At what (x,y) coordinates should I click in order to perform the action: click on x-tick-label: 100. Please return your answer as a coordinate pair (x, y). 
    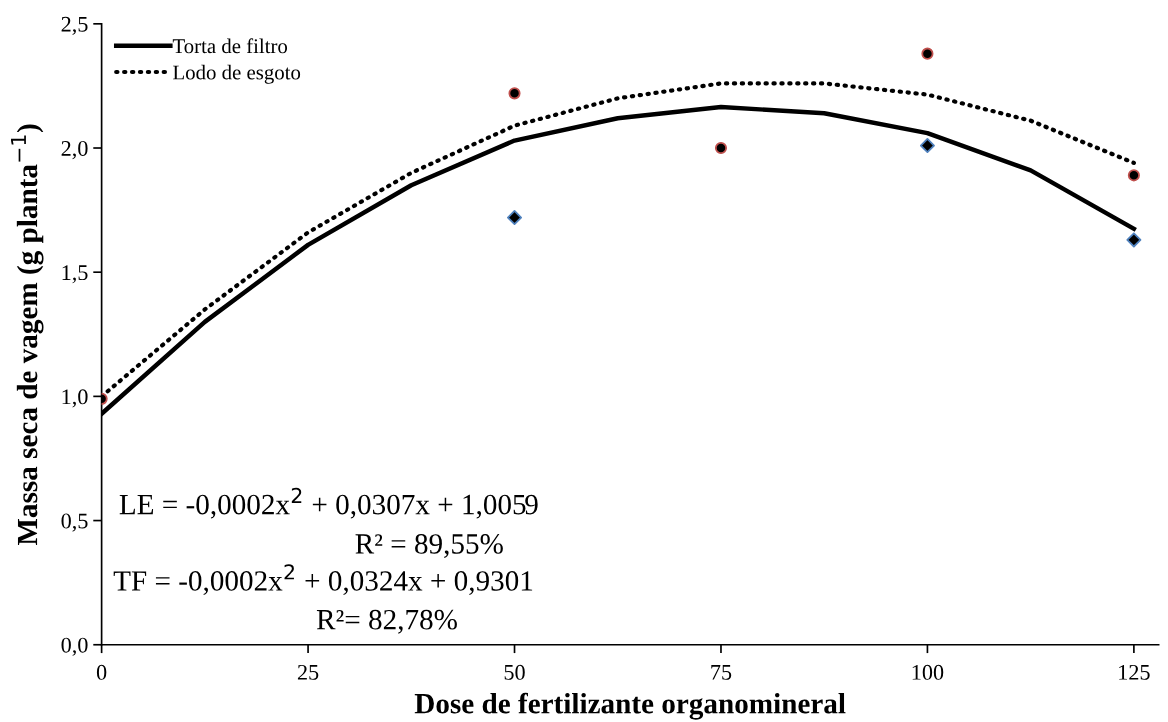
    Looking at the image, I should click on (928, 672).